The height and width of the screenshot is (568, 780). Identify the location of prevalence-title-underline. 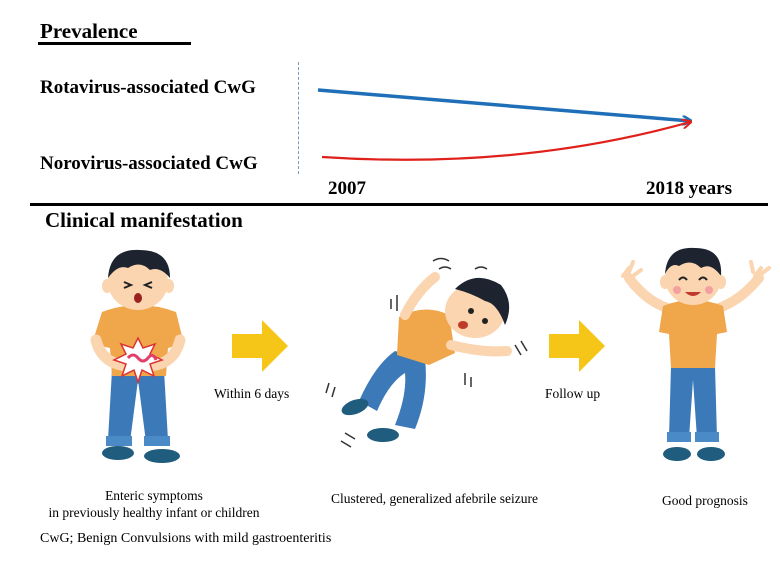
(114, 43).